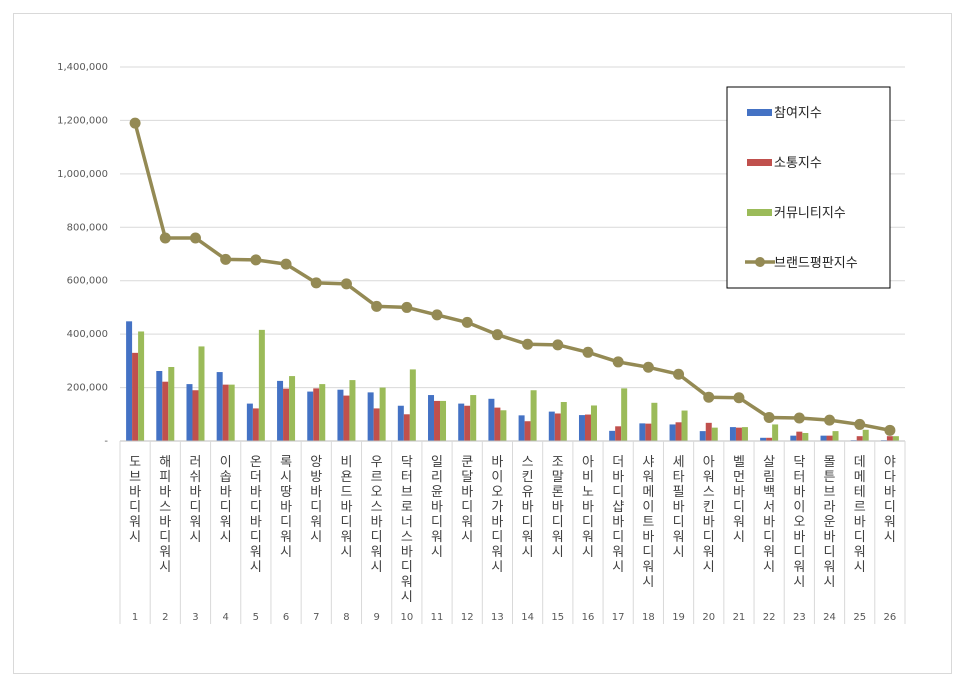  I want to click on x-index-label: 24, so click(829, 617).